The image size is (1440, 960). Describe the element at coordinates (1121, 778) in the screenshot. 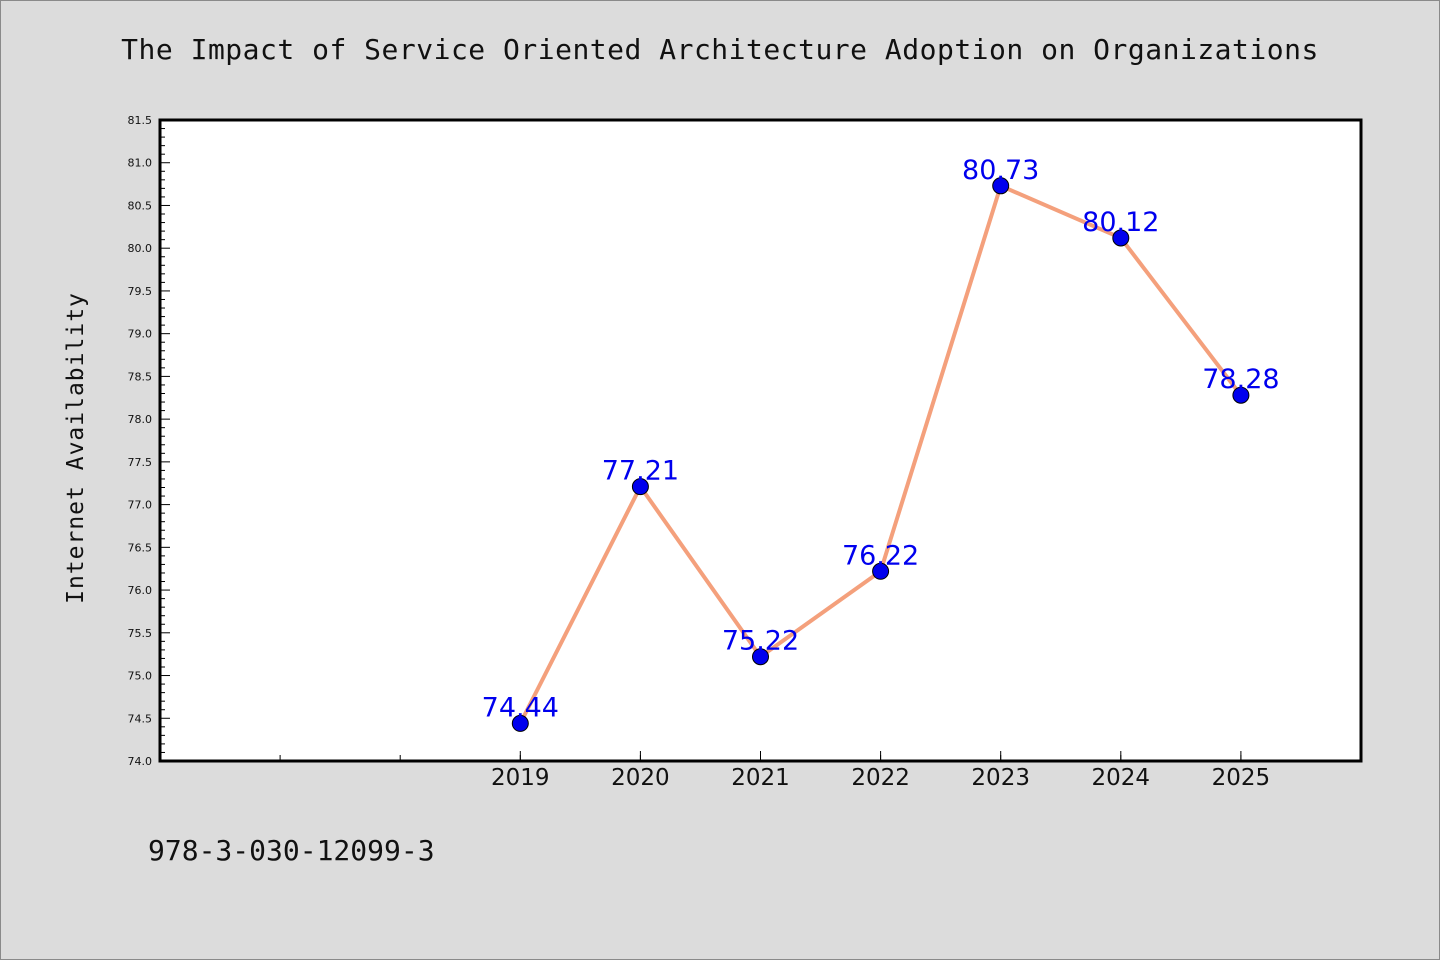

I see `x-tick-label: 2024` at that location.